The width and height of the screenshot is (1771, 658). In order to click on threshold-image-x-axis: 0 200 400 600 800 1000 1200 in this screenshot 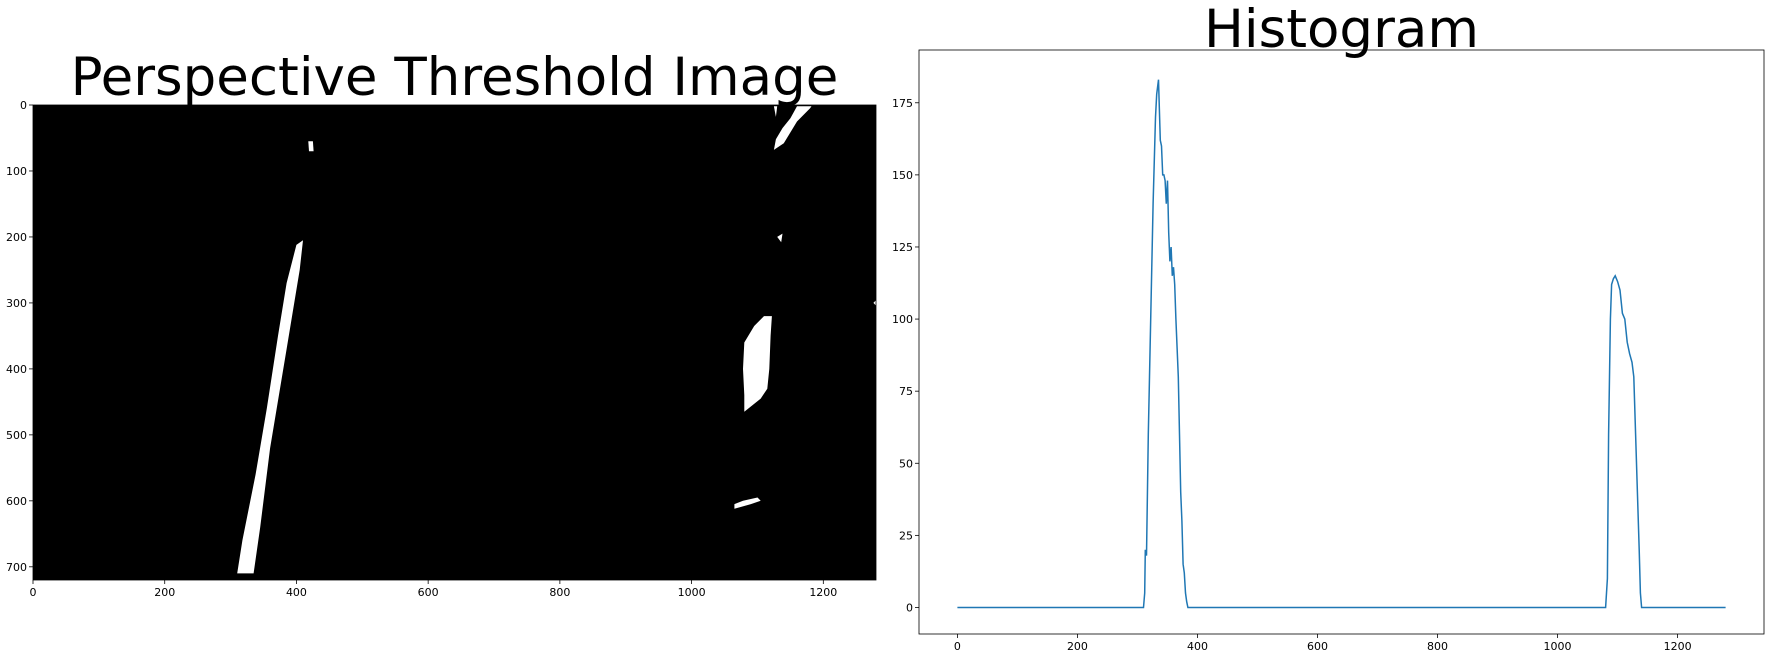, I will do `click(433, 589)`.